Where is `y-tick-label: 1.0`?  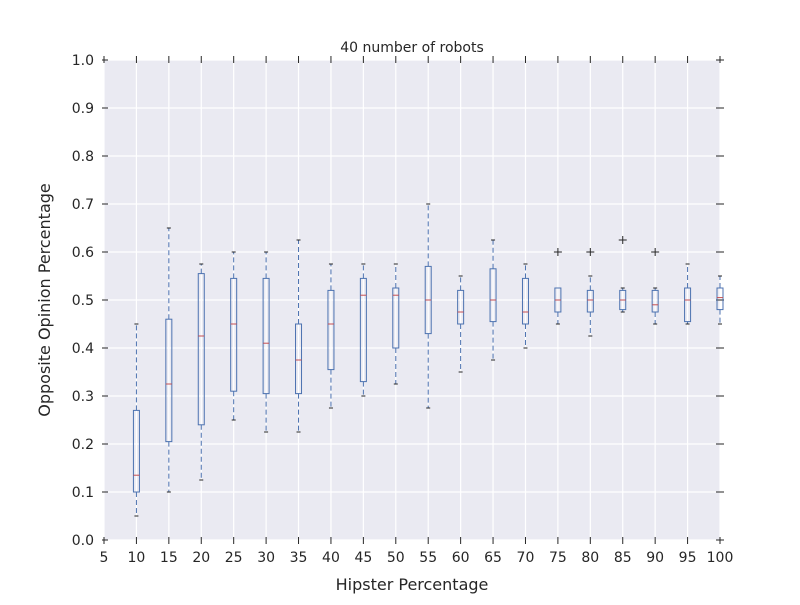
y-tick-label: 1.0 is located at coordinates (83, 61).